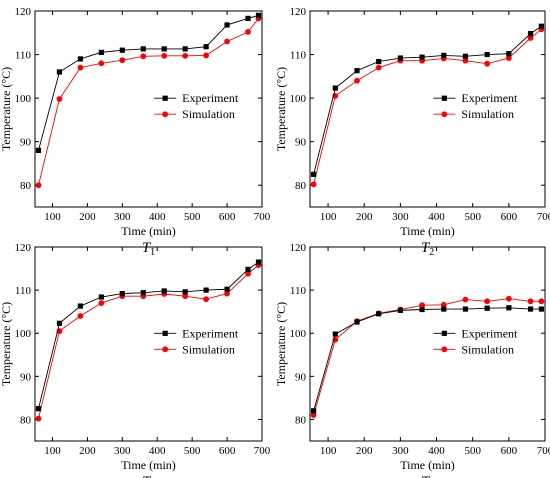  What do you see at coordinates (364, 217) in the screenshot?
I see `x-tick-label: 200` at bounding box center [364, 217].